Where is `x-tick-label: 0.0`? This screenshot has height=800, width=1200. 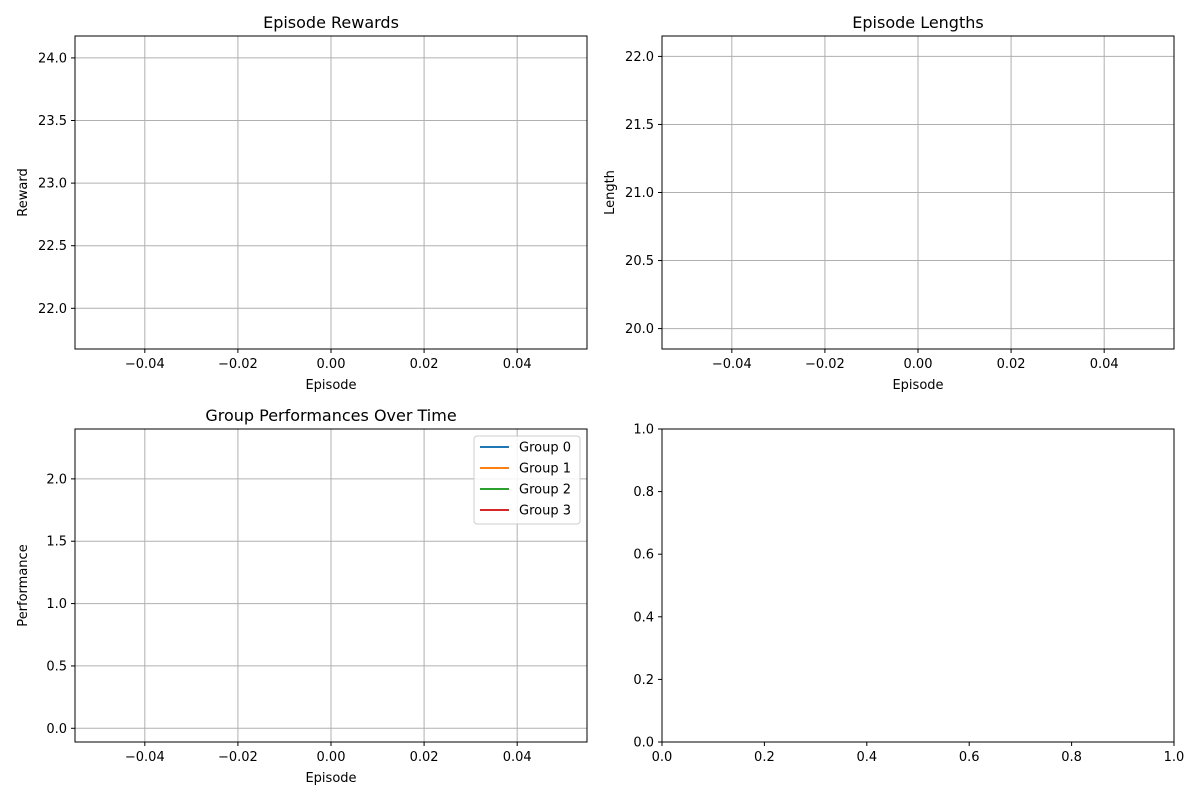
x-tick-label: 0.0 is located at coordinates (662, 757).